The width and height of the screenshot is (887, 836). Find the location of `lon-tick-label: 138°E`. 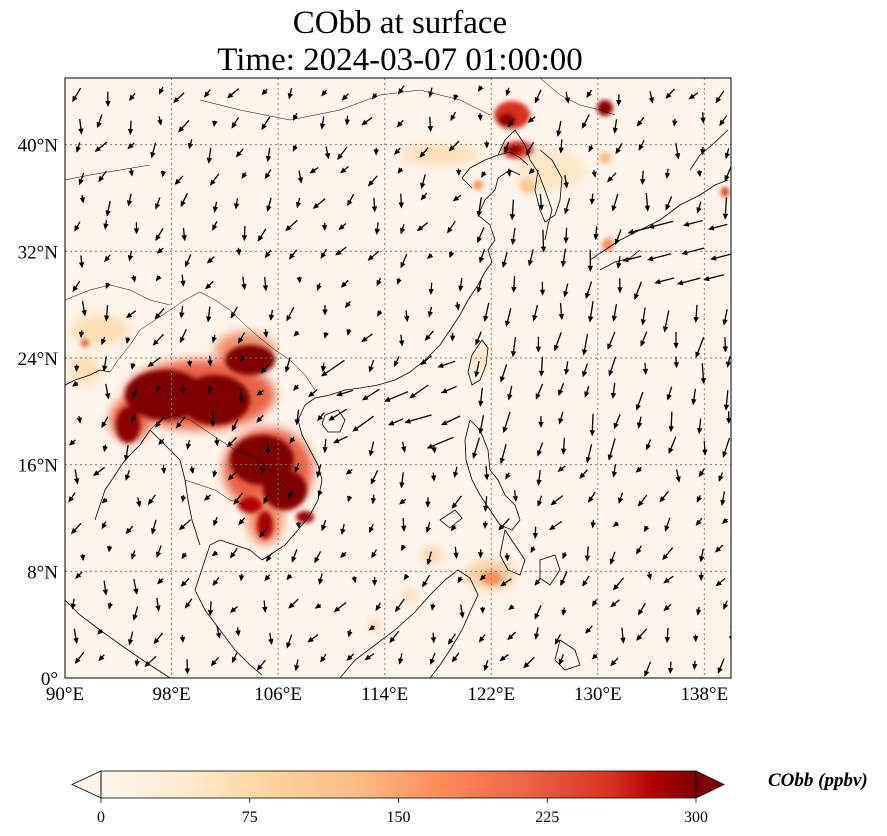

lon-tick-label: 138°E is located at coordinates (705, 694).